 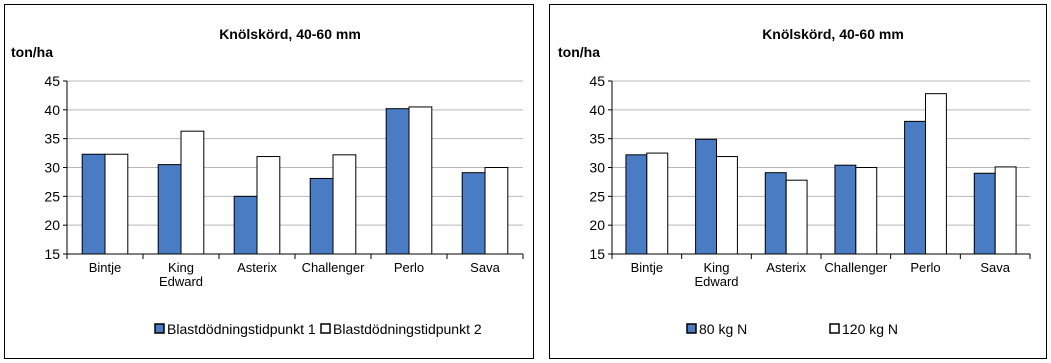 I want to click on legend-label-2: 120 kg N, so click(x=870, y=329).